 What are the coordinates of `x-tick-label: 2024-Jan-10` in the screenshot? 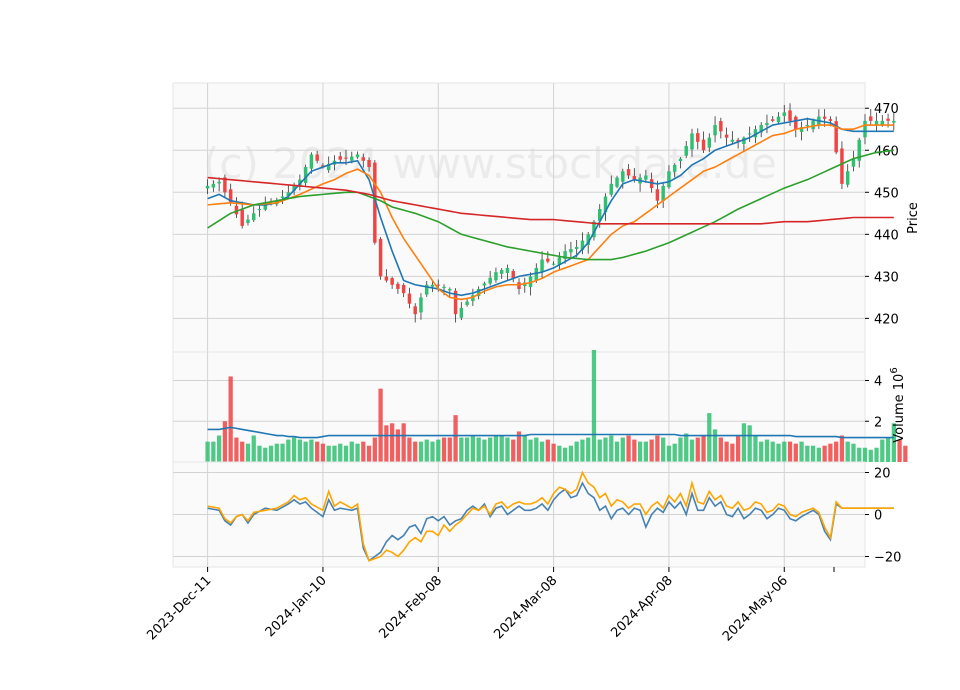 It's located at (296, 606).